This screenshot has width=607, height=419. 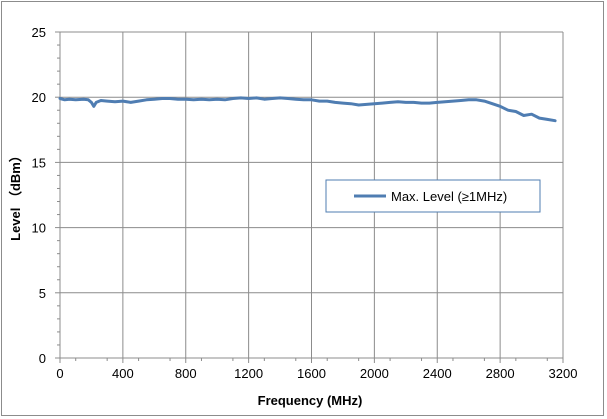 I want to click on legend-label: Max. Level (≥1MHz), so click(x=449, y=196).